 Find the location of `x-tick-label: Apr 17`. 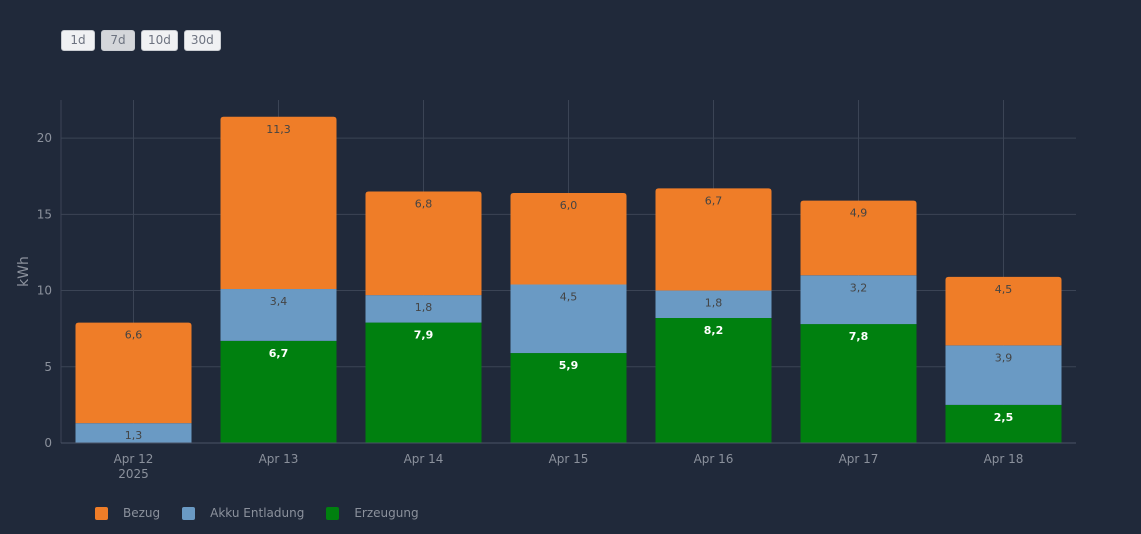

x-tick-label: Apr 17 is located at coordinates (859, 459).